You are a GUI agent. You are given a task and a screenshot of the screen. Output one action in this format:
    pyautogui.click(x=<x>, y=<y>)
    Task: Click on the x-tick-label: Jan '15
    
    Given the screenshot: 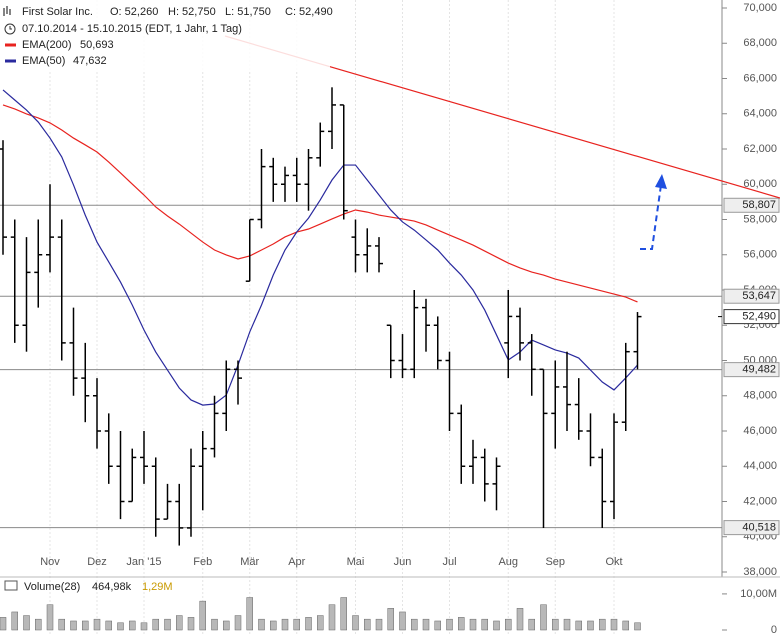 What is the action you would take?
    pyautogui.click(x=143, y=562)
    